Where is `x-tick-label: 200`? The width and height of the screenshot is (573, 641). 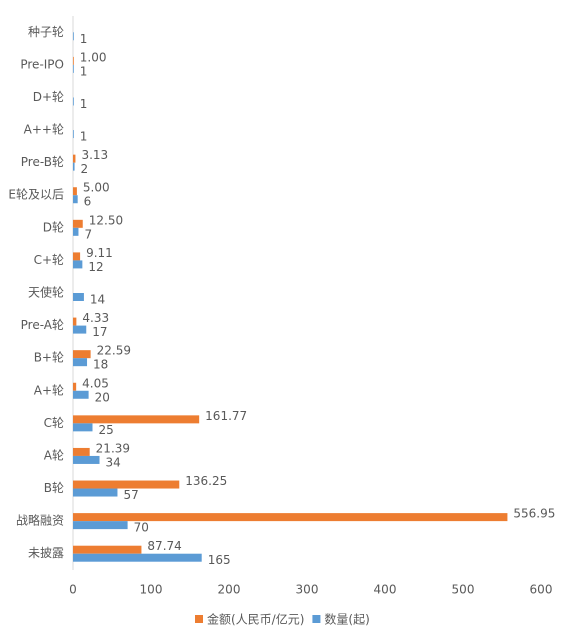
x-tick-label: 200 is located at coordinates (229, 590).